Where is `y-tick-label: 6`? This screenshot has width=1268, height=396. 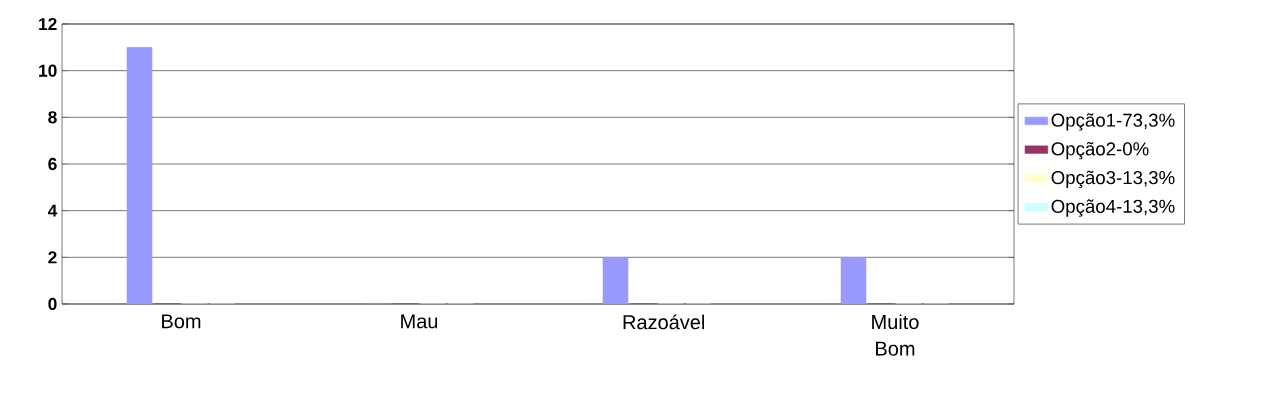 y-tick-label: 6 is located at coordinates (52, 164).